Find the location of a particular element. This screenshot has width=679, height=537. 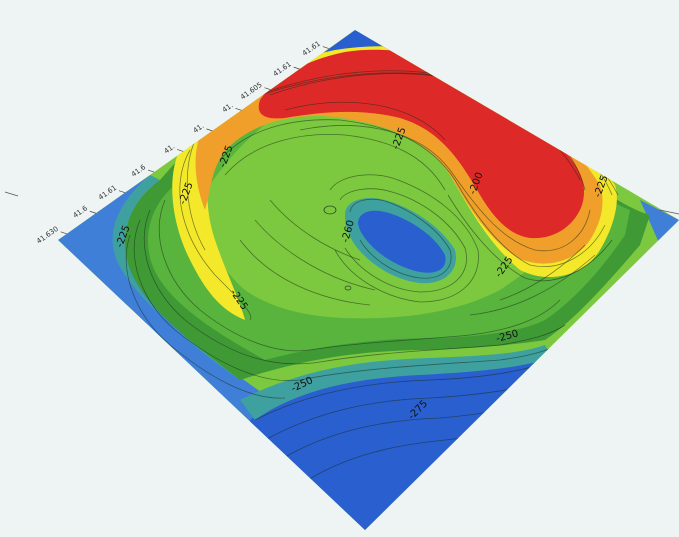

blue-pit-region is located at coordinates (402, 241).